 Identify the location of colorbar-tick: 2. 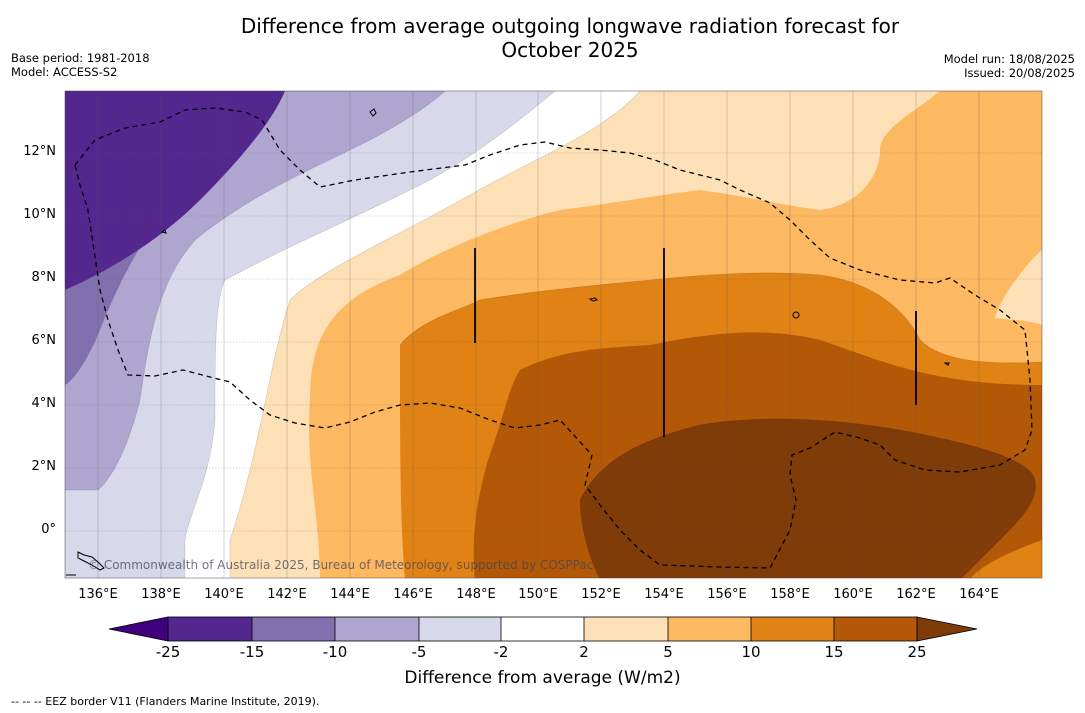
(584, 652).